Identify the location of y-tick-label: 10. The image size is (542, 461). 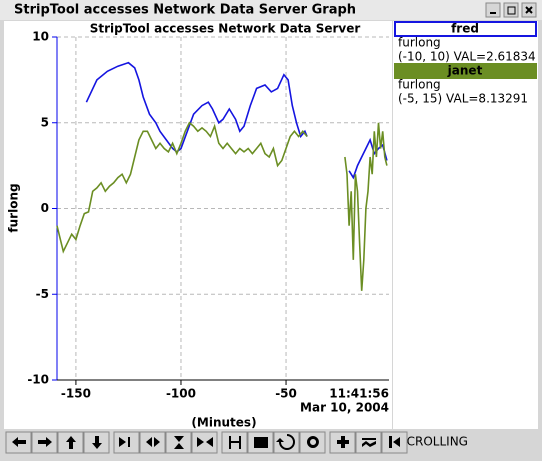
(40, 37).